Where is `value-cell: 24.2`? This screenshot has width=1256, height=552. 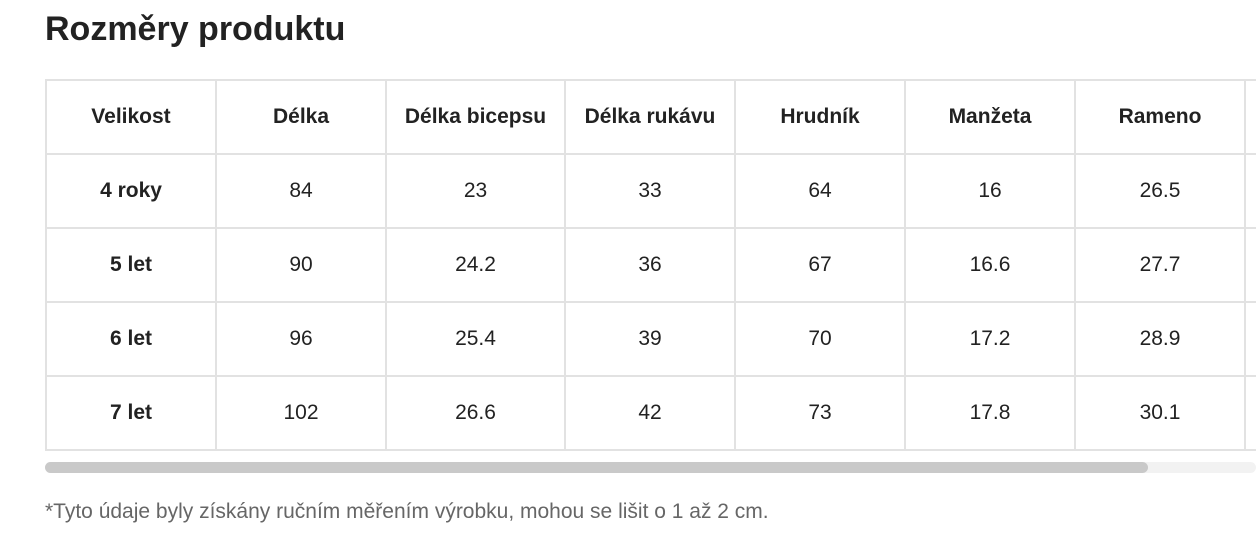 value-cell: 24.2 is located at coordinates (475, 265).